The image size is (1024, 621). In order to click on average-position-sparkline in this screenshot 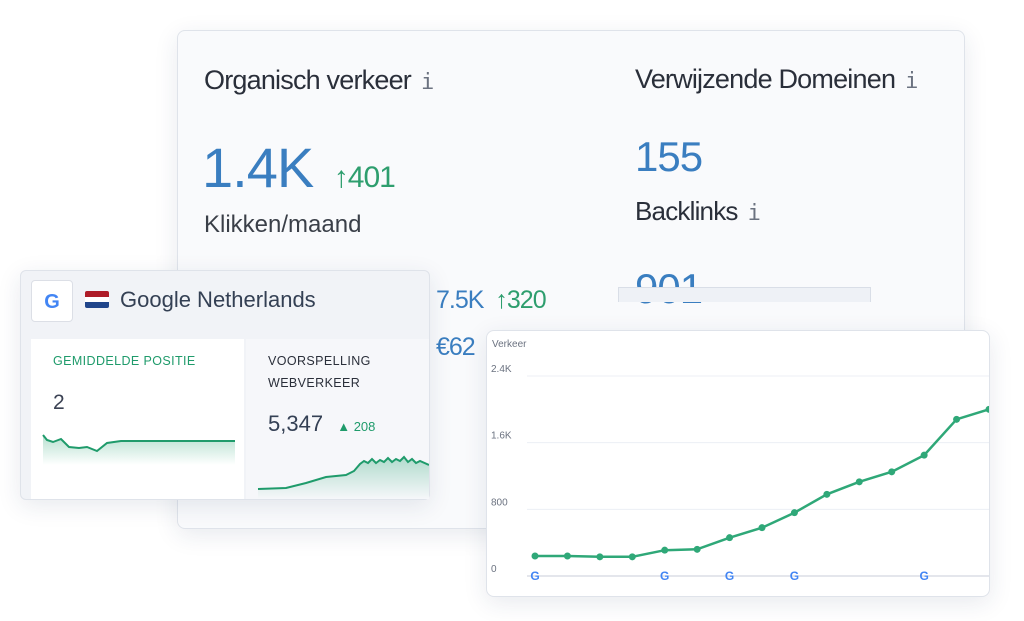, I will do `click(138, 449)`.